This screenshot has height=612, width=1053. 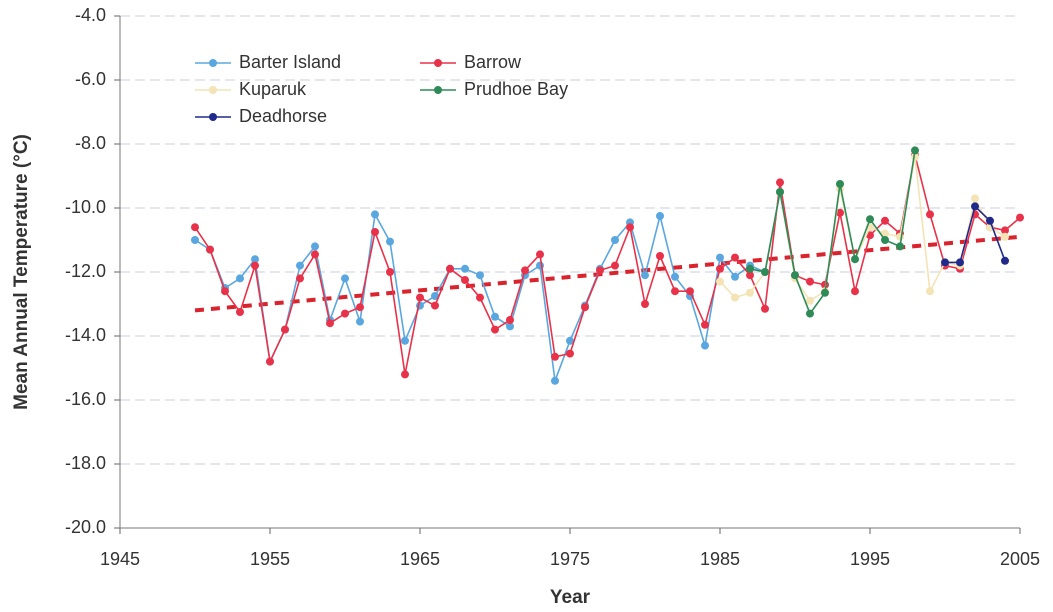 What do you see at coordinates (85, 463) in the screenshot?
I see `y-tick-label: -18.0` at bounding box center [85, 463].